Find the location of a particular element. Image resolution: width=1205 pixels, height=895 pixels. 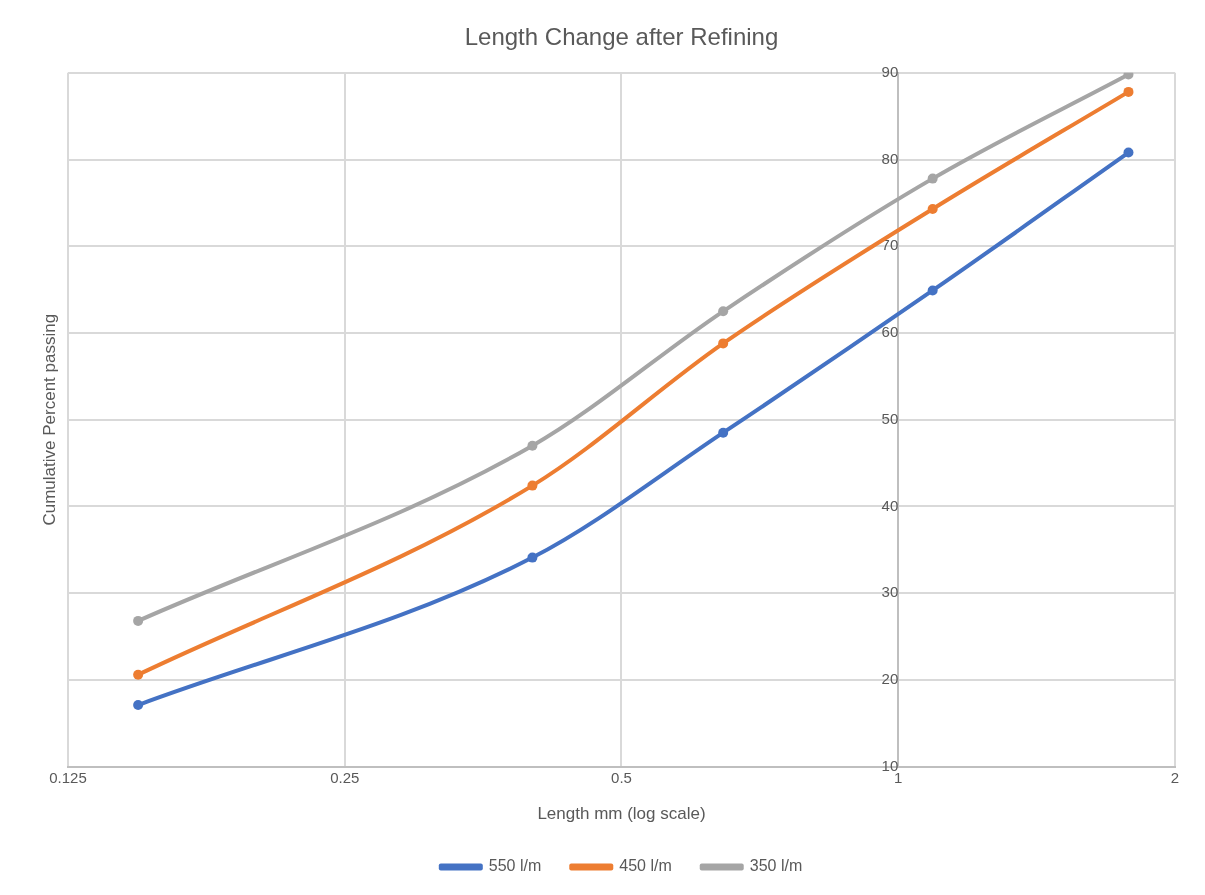

y-axis-title: Cumulative Percent passing is located at coordinates (49, 419).